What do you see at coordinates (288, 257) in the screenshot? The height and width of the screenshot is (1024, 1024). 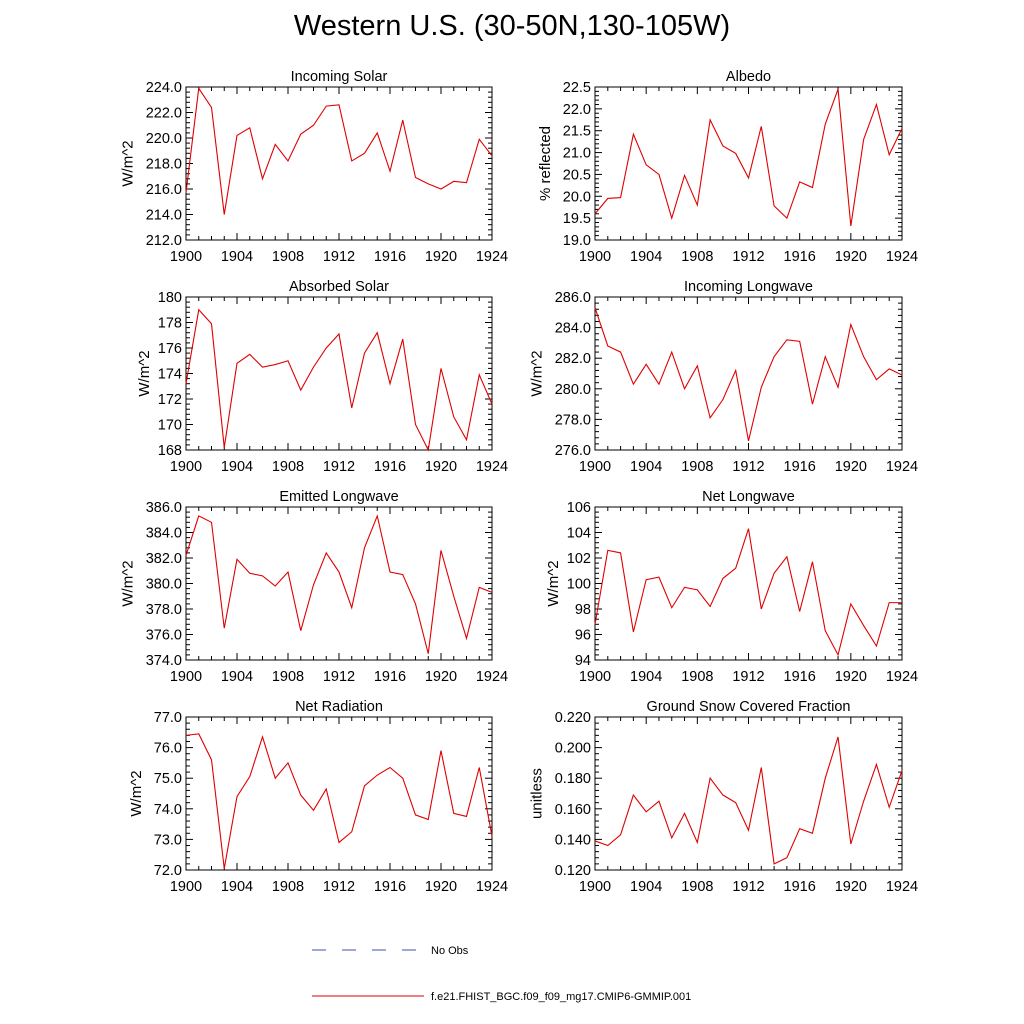 I see `incoming-solar-xtick-label: 1908` at bounding box center [288, 257].